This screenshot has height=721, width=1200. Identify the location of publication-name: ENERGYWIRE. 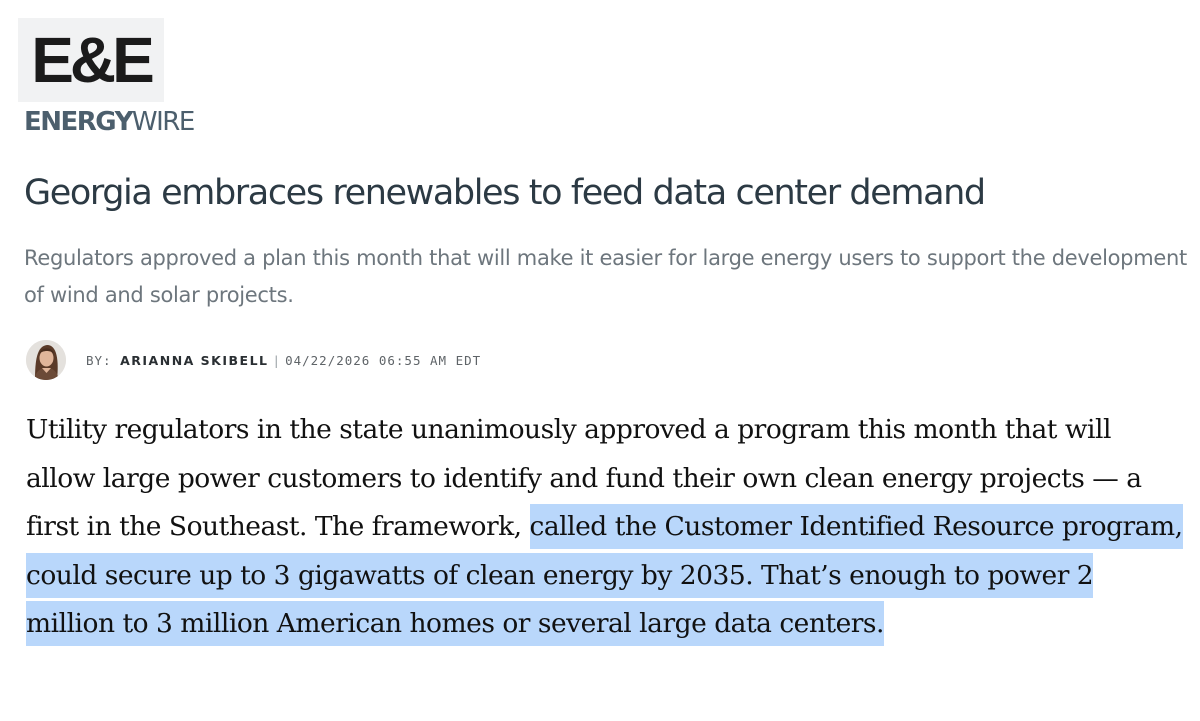
(109, 122).